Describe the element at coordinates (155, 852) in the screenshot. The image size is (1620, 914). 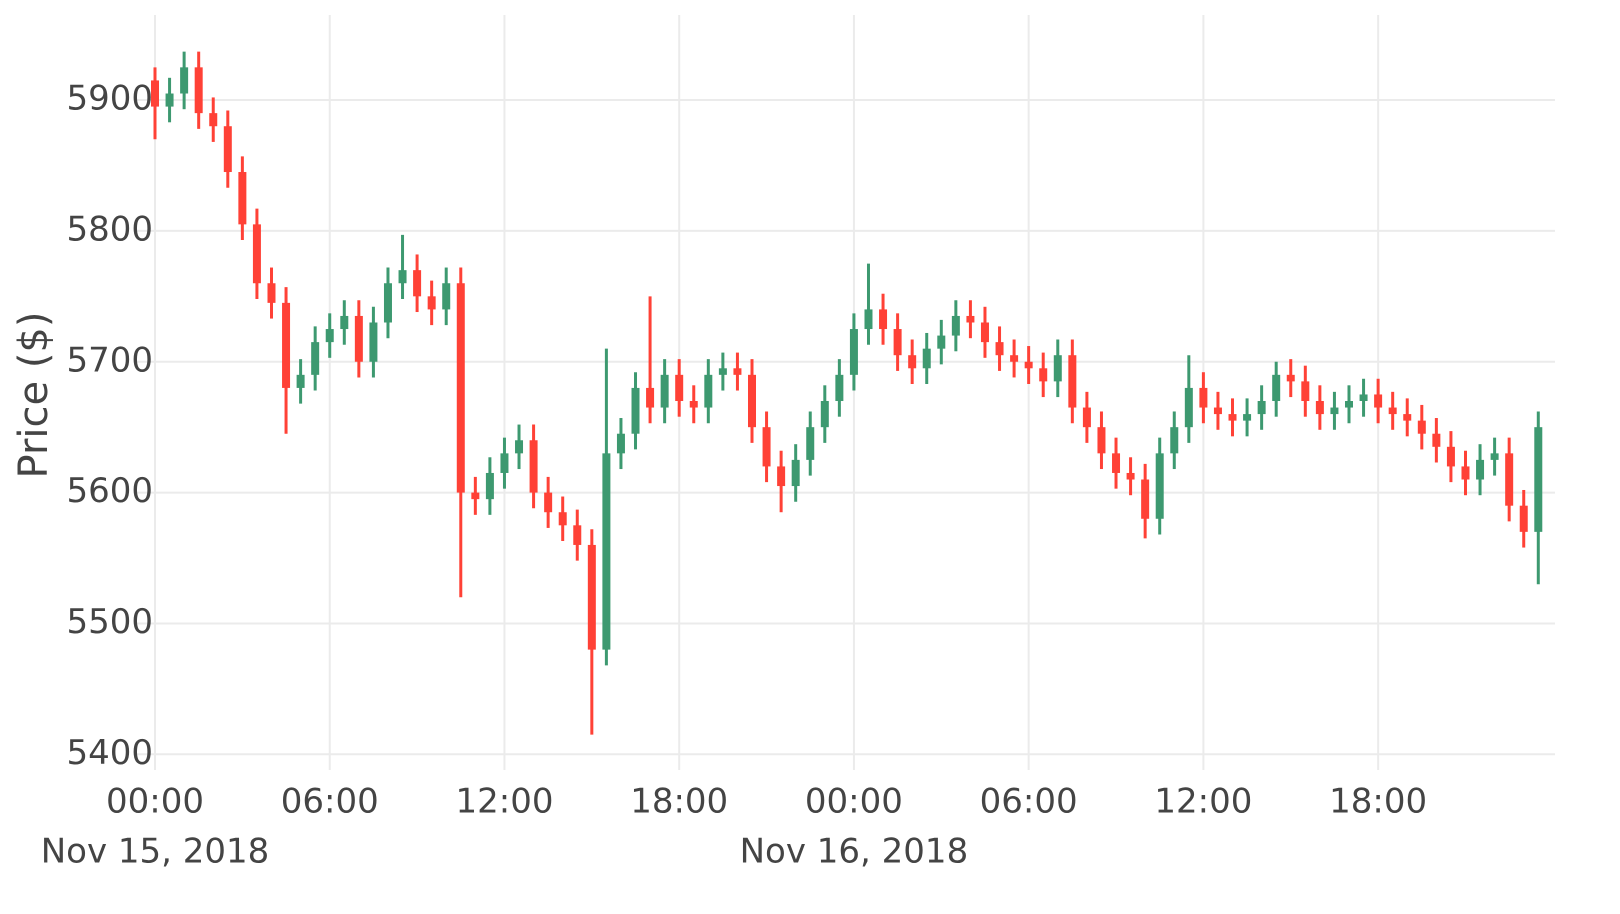
I see `x-date-label: Nov 15, 2018` at that location.